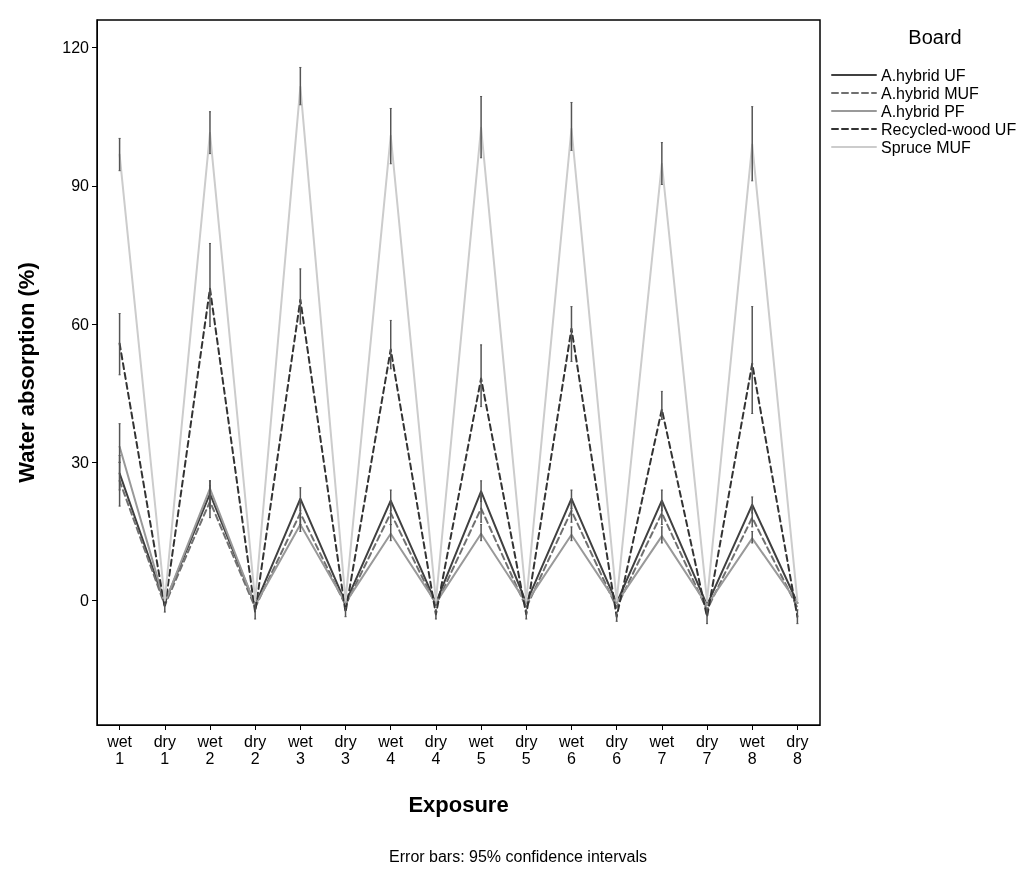 This screenshot has height=878, width=1036. Describe the element at coordinates (76, 48) in the screenshot. I see `y-tick-label: 120` at that location.